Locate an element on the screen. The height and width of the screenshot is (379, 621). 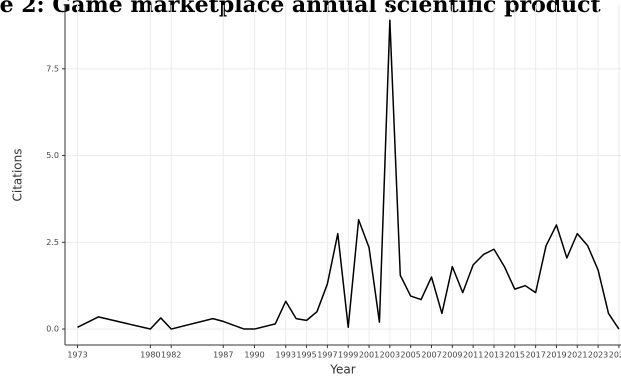
x-tick-label: 1990 is located at coordinates (254, 355).